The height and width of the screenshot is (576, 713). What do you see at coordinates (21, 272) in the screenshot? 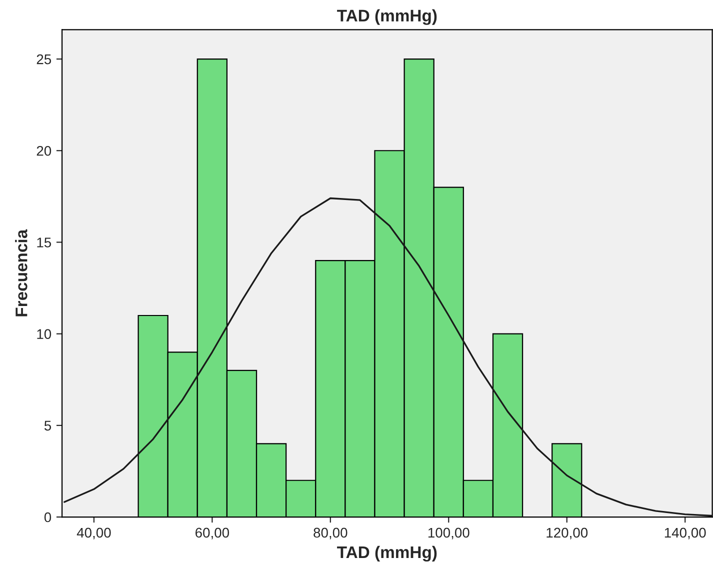
I see `y-axis-title: Frecuencia` at bounding box center [21, 272].